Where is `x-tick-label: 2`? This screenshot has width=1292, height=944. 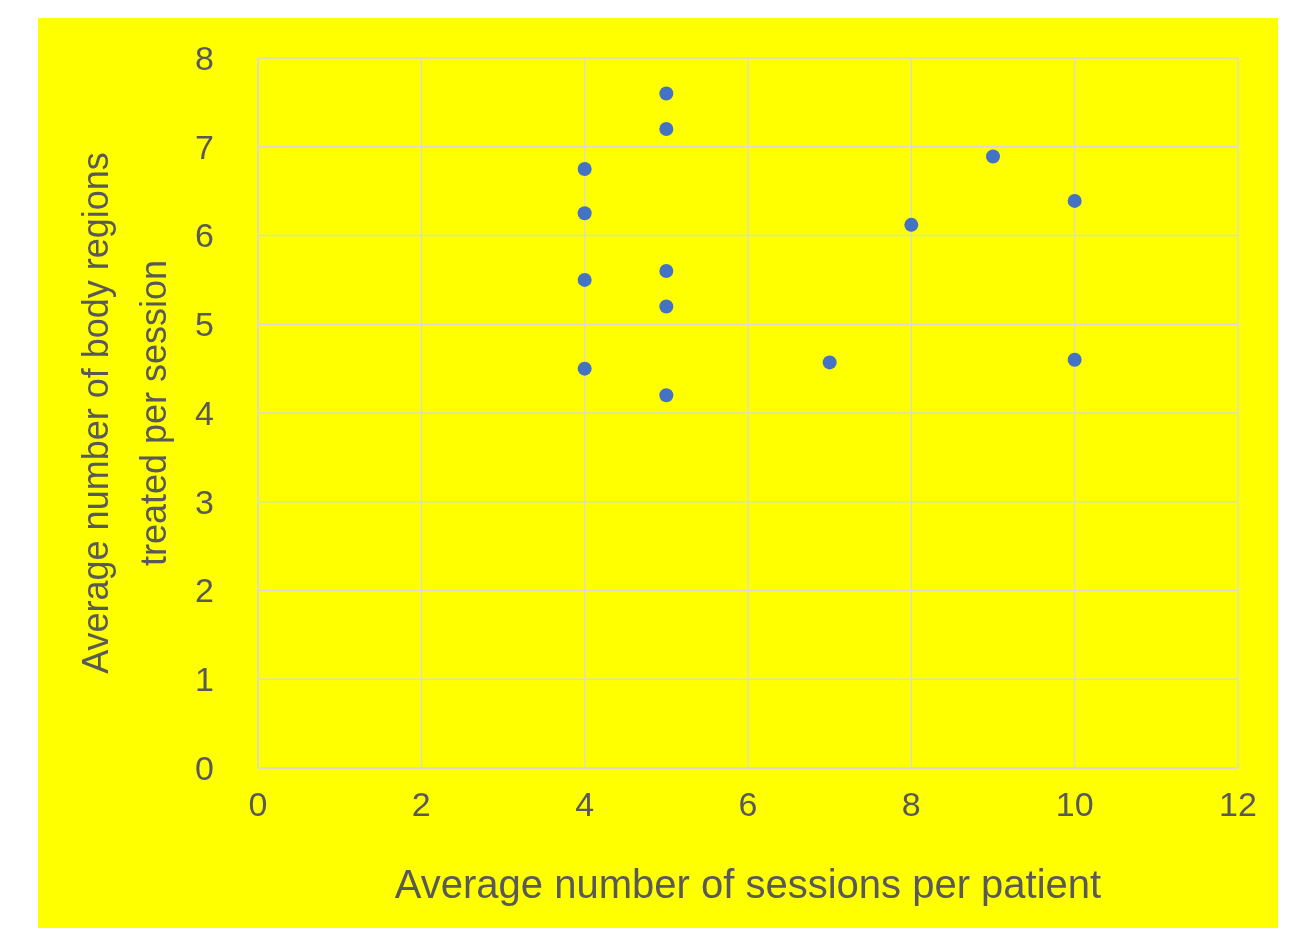 x-tick-label: 2 is located at coordinates (421, 804).